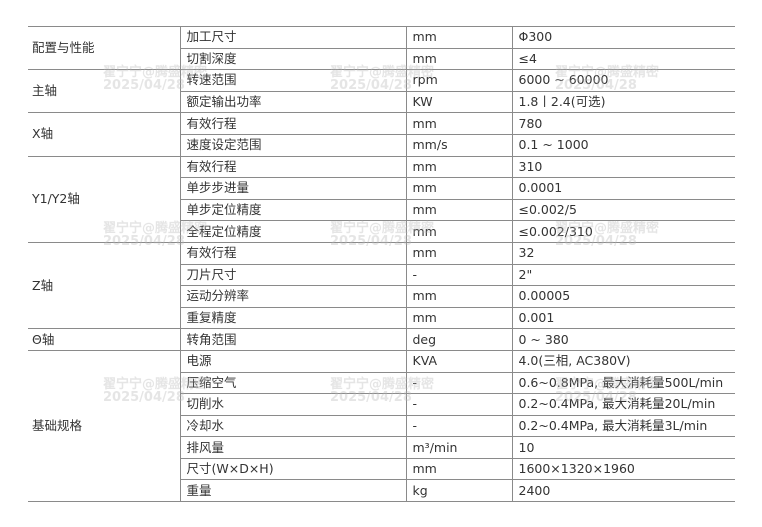 The width and height of the screenshot is (762, 527). What do you see at coordinates (292, 188) in the screenshot?
I see `param-cell: 单步步进量` at bounding box center [292, 188].